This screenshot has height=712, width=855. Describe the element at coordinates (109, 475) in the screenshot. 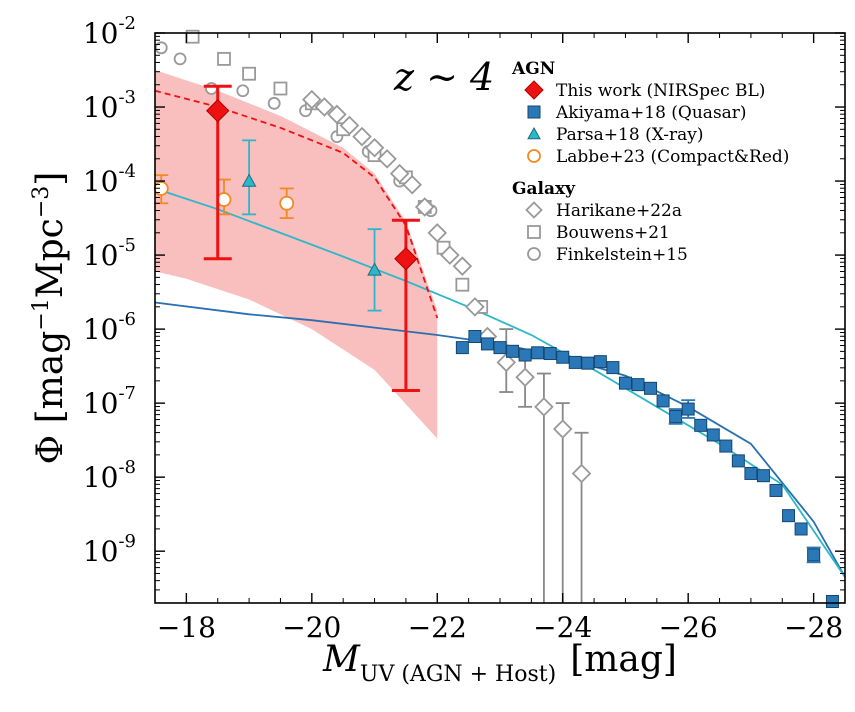

I see `y-tick-label: 10⁻⁸` at that location.